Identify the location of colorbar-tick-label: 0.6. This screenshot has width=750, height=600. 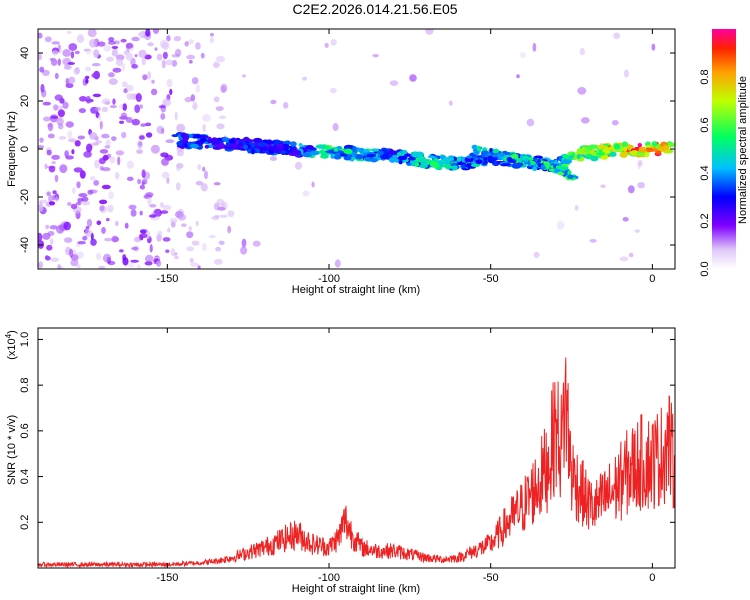
(705, 124).